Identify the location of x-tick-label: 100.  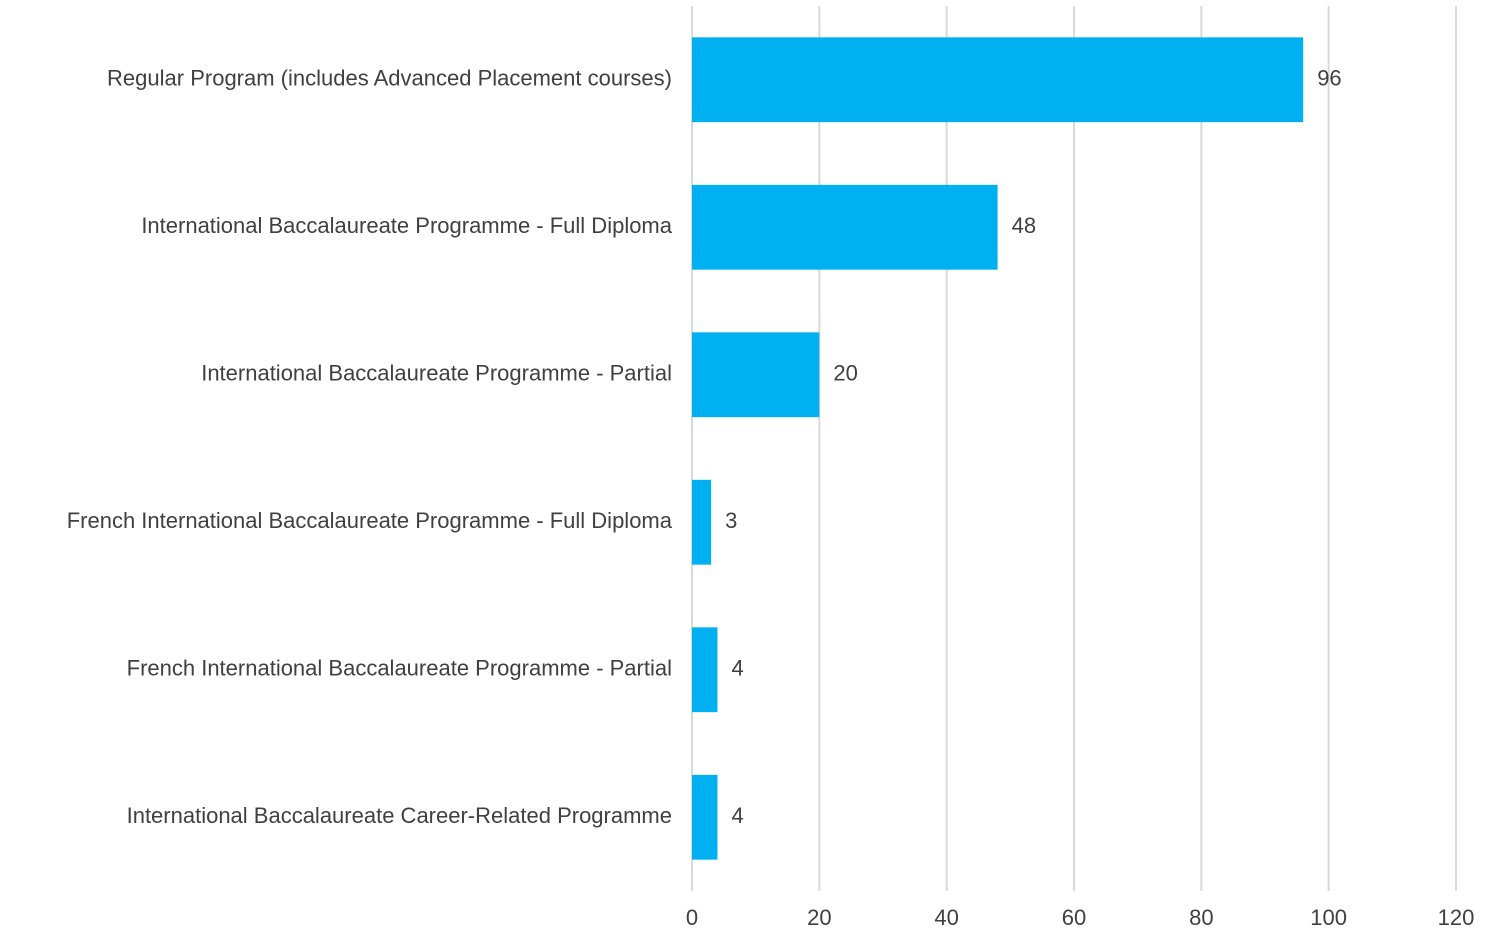
(1328, 917).